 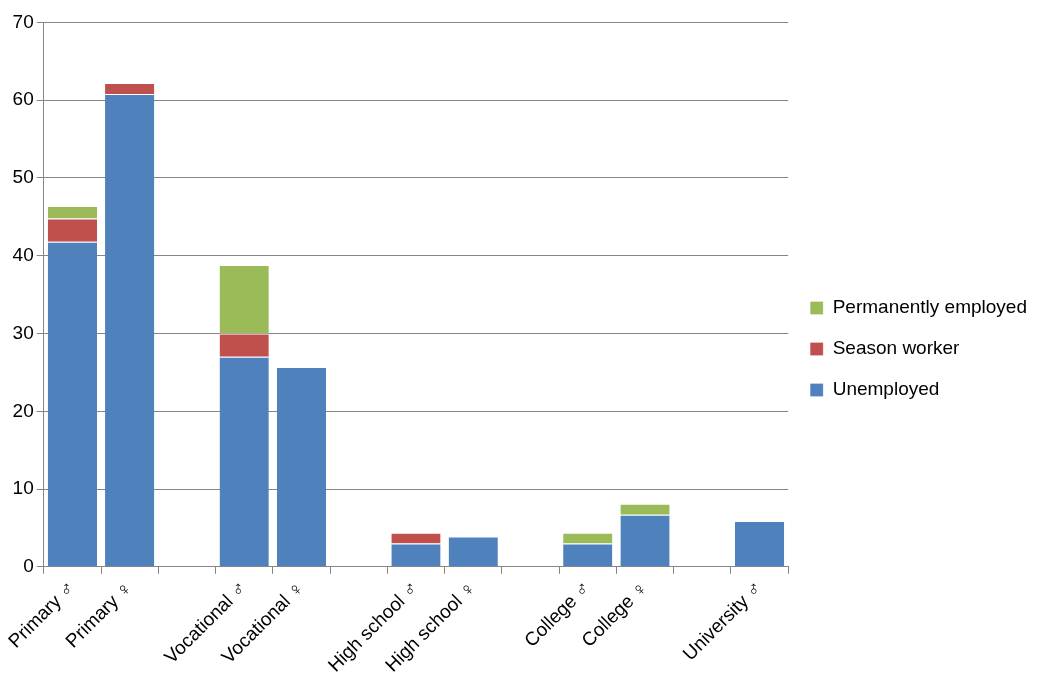 What do you see at coordinates (28, 566) in the screenshot?
I see `y-tick-label: 0` at bounding box center [28, 566].